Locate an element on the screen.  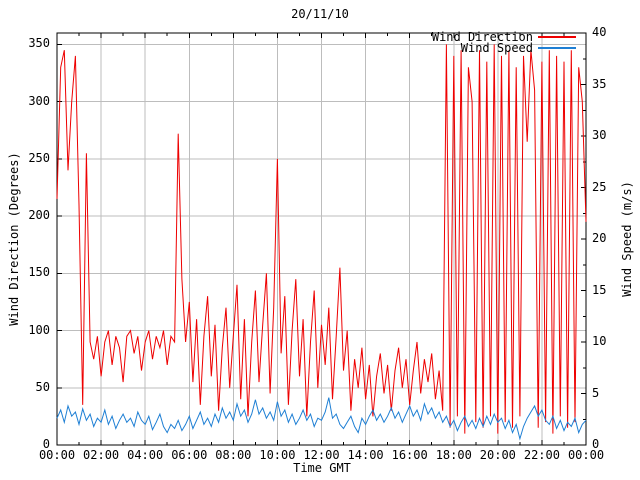
y-left-axis-title: Wind Direction (Degrees) is located at coordinates (14, 239).